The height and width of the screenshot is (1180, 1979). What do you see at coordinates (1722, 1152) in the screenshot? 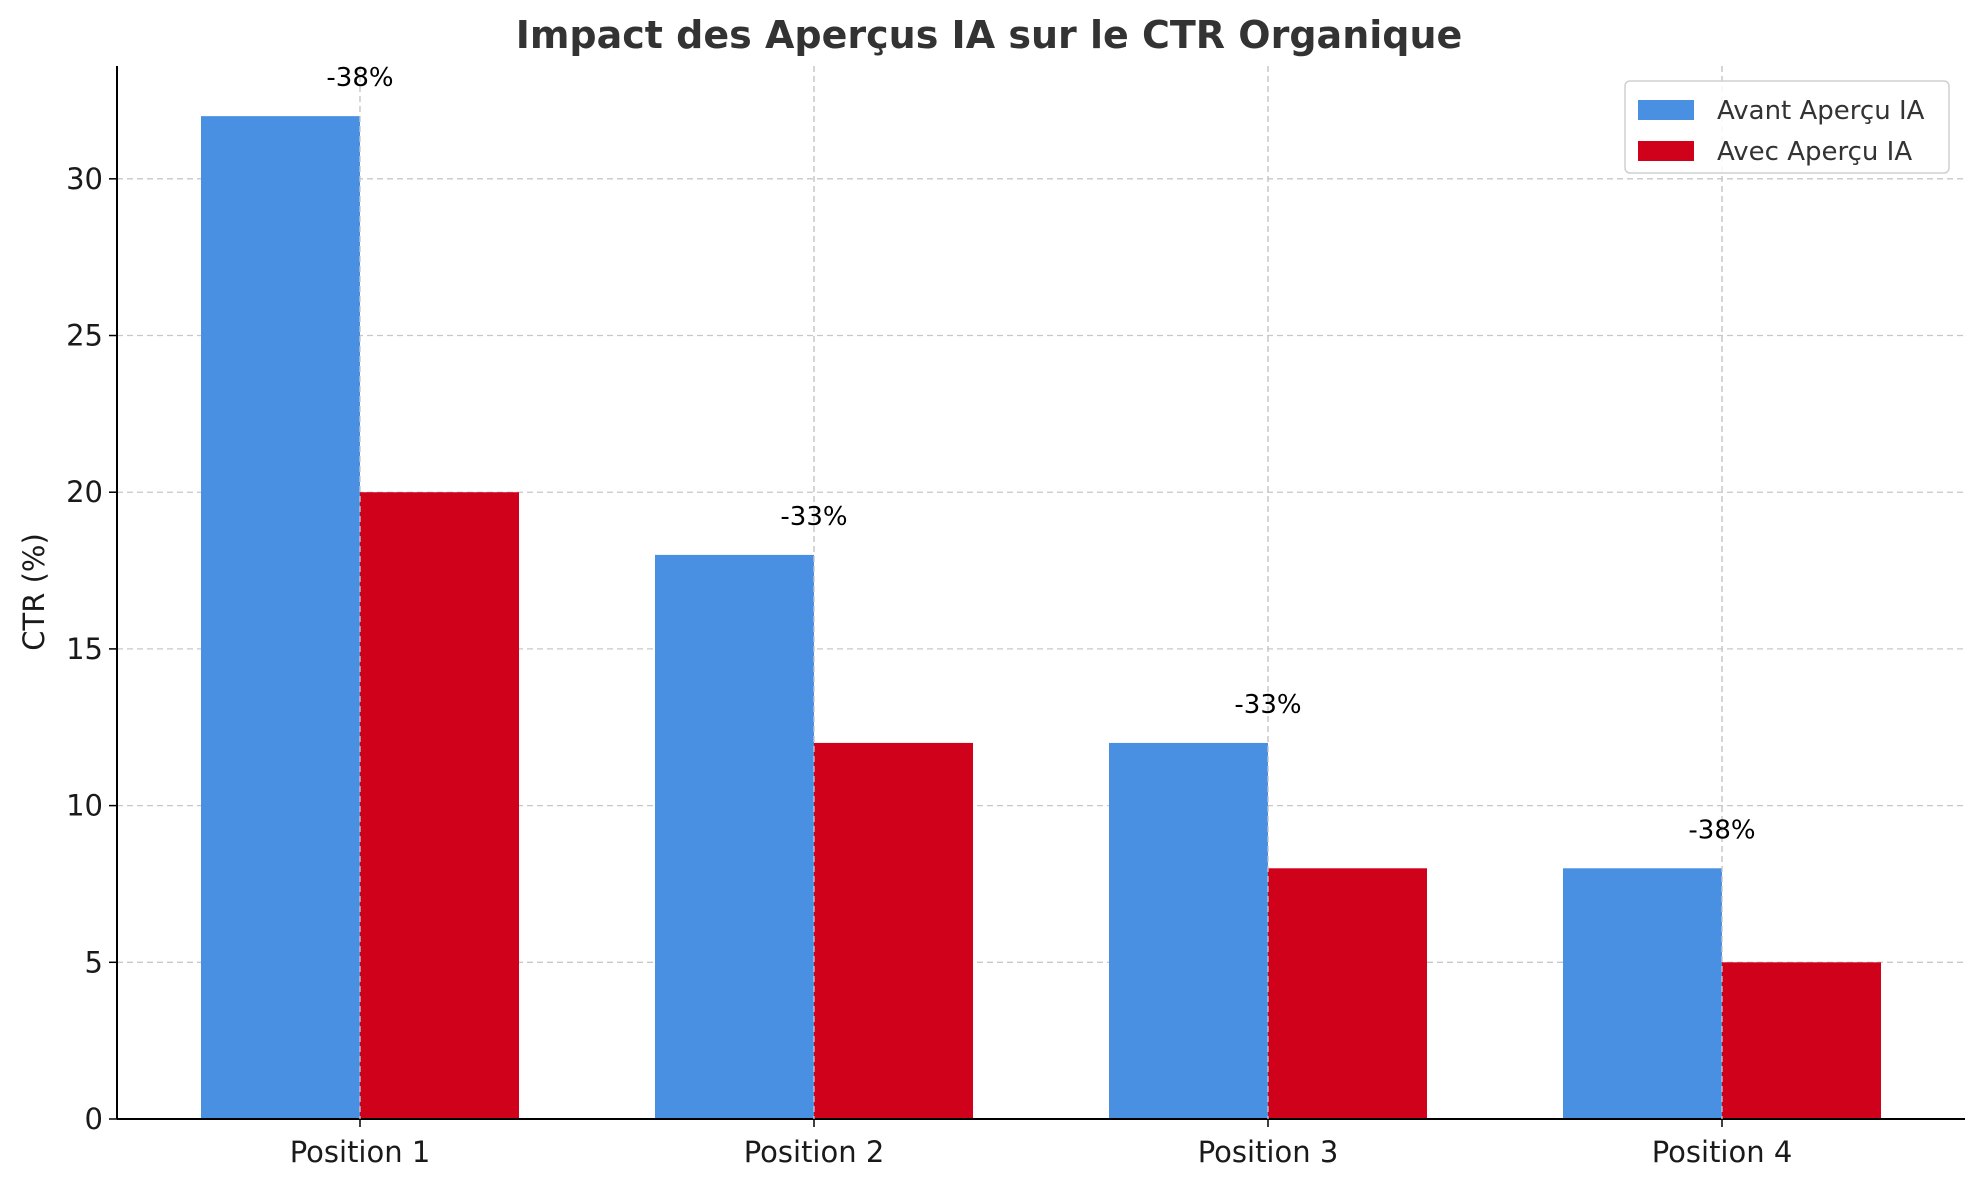
I see `x-tick-label: Position 4` at bounding box center [1722, 1152].